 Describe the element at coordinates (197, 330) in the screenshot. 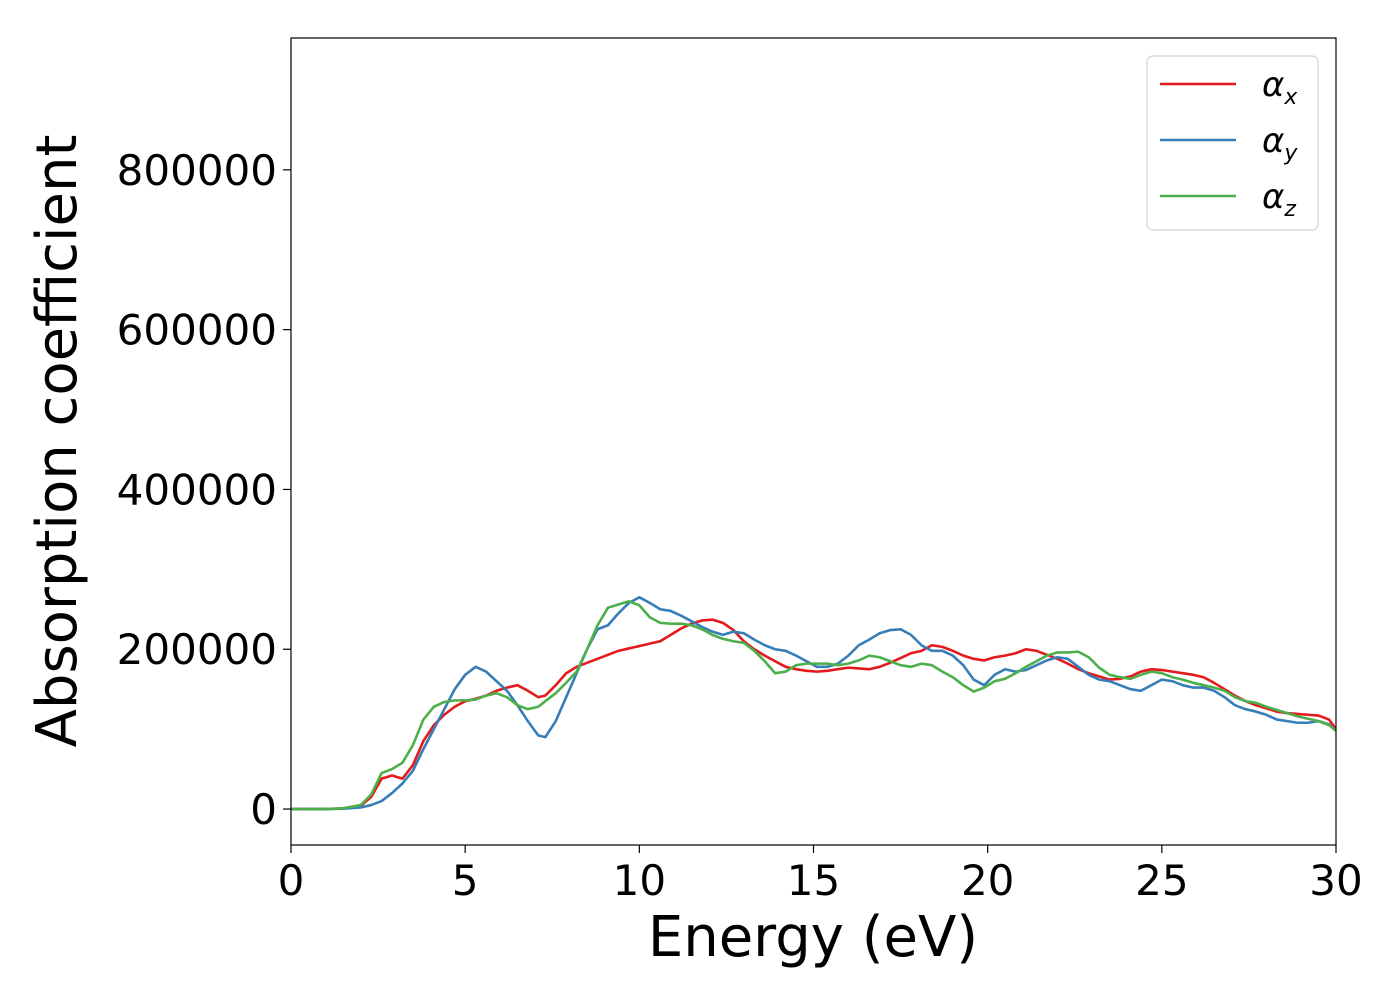

I see `y-tick-label: 600000` at that location.